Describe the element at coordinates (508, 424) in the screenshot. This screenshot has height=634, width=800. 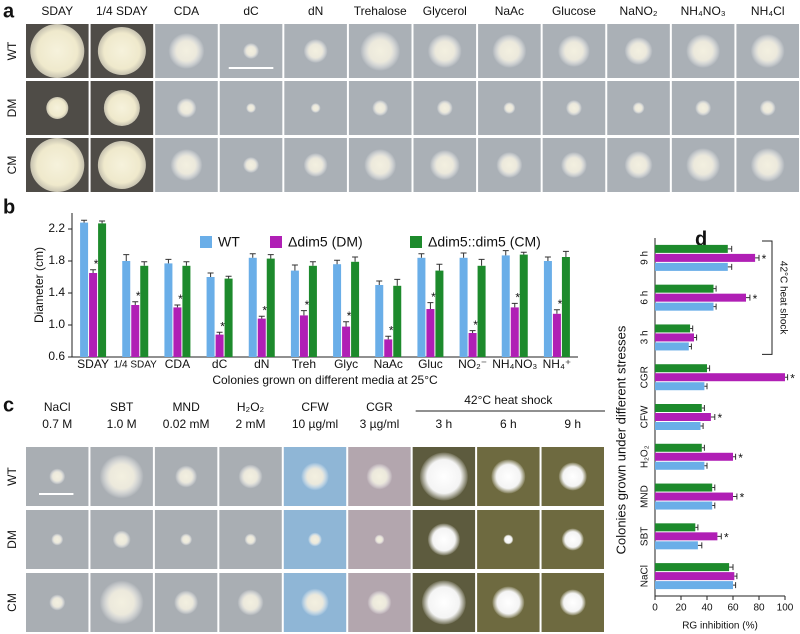
I see `column-label: 6 h` at that location.